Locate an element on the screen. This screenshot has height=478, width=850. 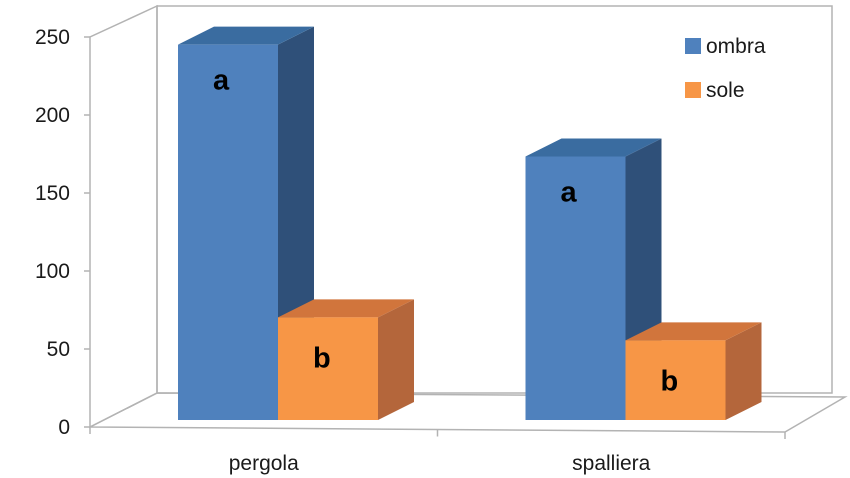
y-tick-label: 50 is located at coordinates (58, 349).